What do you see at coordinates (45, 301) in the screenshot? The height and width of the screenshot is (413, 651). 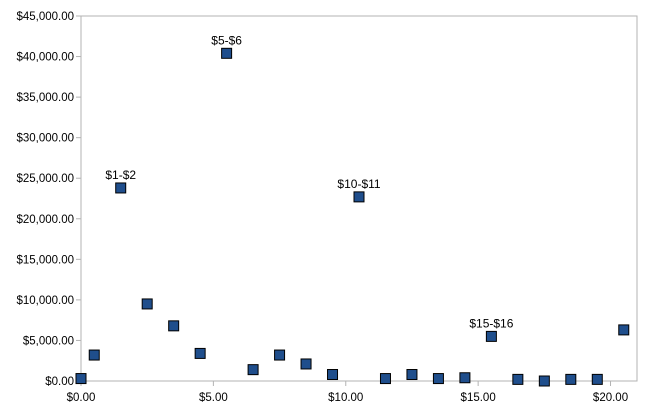 I see `y-tick-label: $10,000.00` at bounding box center [45, 301].